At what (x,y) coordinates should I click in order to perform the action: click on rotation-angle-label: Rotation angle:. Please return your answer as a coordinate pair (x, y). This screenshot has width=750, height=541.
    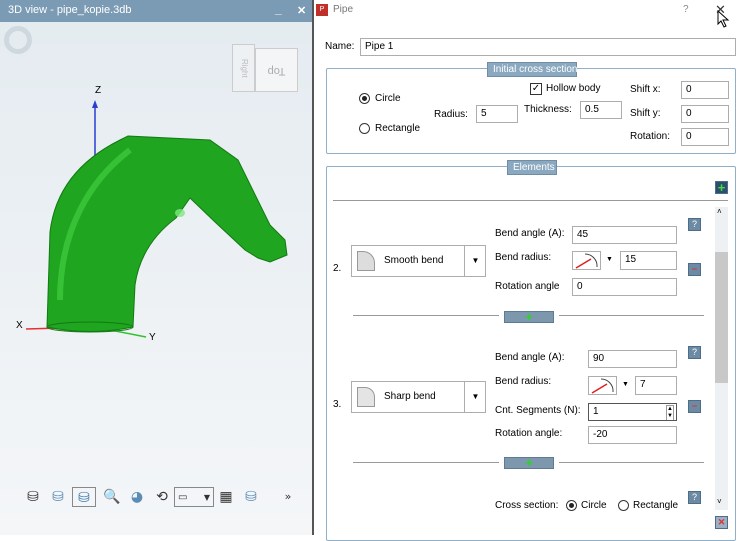
    Looking at the image, I should click on (529, 433).